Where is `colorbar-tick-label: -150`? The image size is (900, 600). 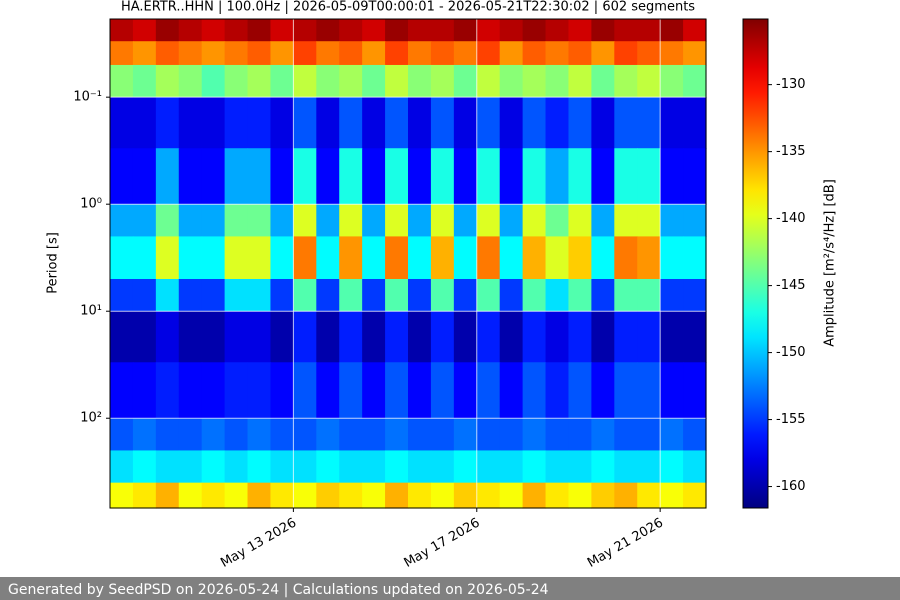
colorbar-tick-label: -150 is located at coordinates (791, 352).